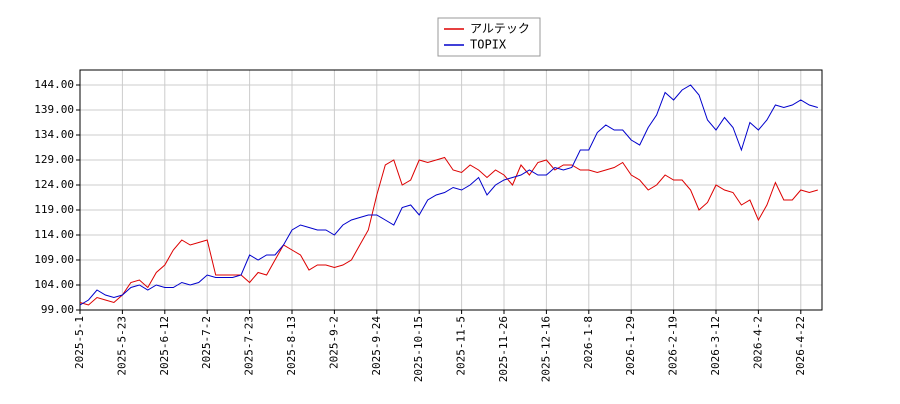  I want to click on x-tick-label: 2025-12-16, so click(545, 349).